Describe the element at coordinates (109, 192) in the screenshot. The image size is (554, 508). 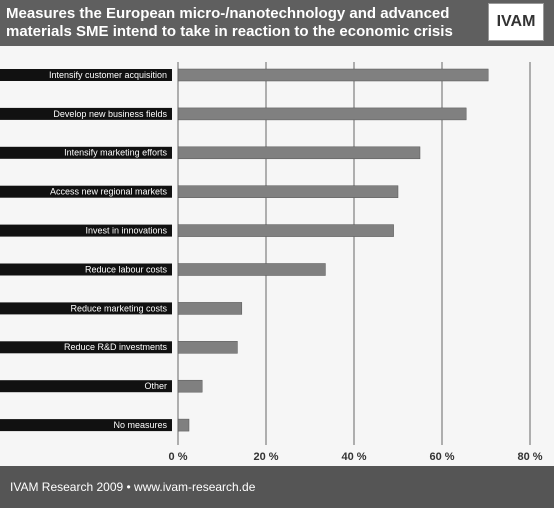
I see `category-label: Access new regional markets` at that location.